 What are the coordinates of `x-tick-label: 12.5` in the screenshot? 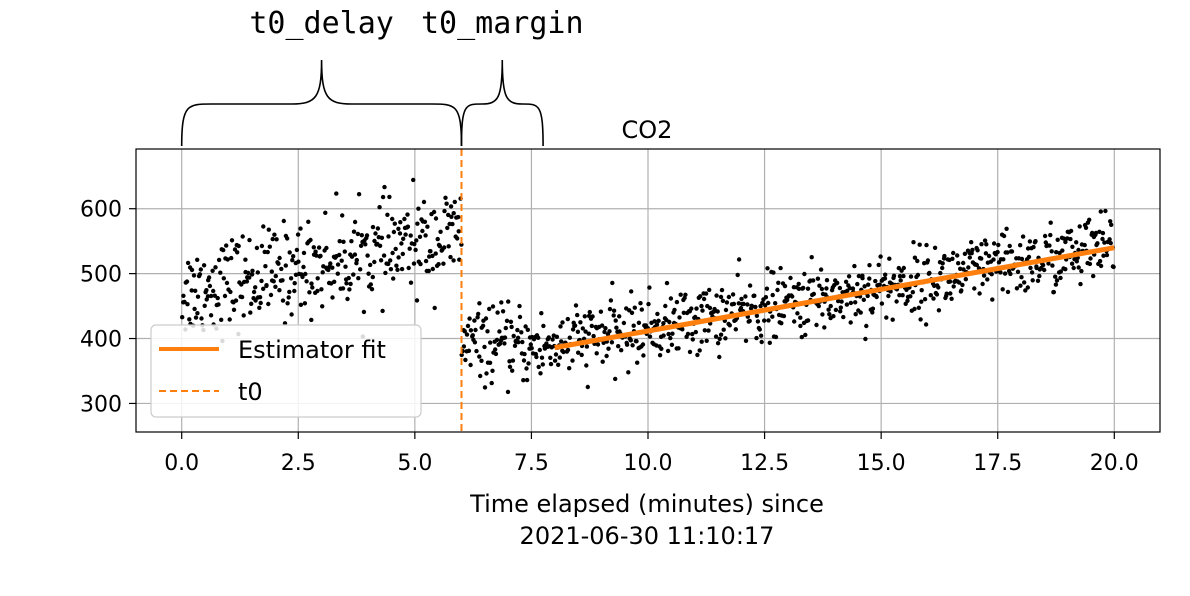 It's located at (764, 463).